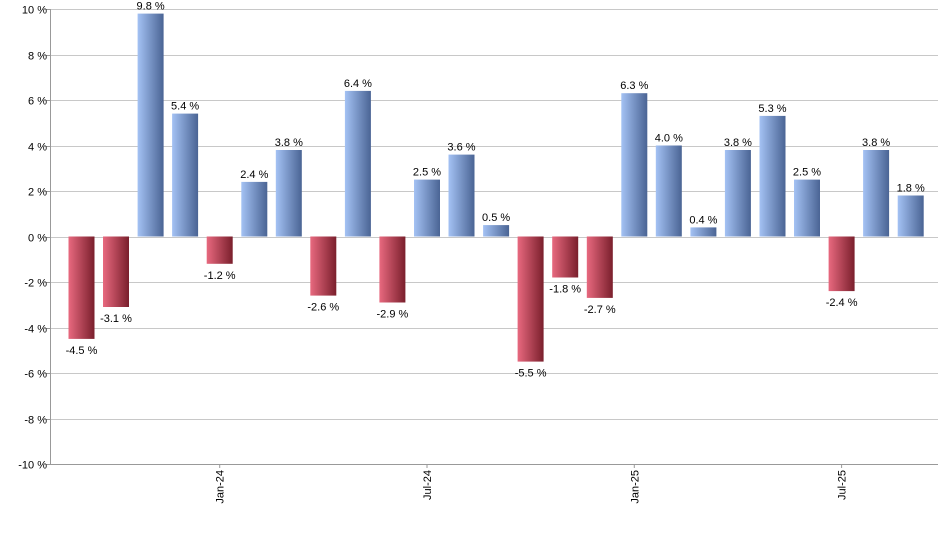 The height and width of the screenshot is (550, 940). What do you see at coordinates (221, 487) in the screenshot?
I see `x-tick-label: Jan-24` at bounding box center [221, 487].